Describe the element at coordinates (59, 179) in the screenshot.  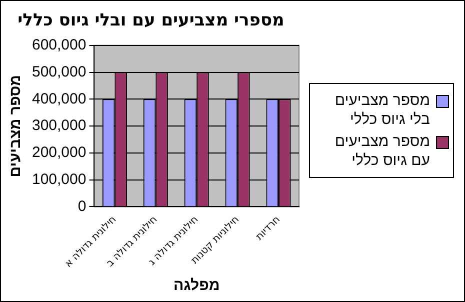
I see `y-tick-label: 100,000` at that location.